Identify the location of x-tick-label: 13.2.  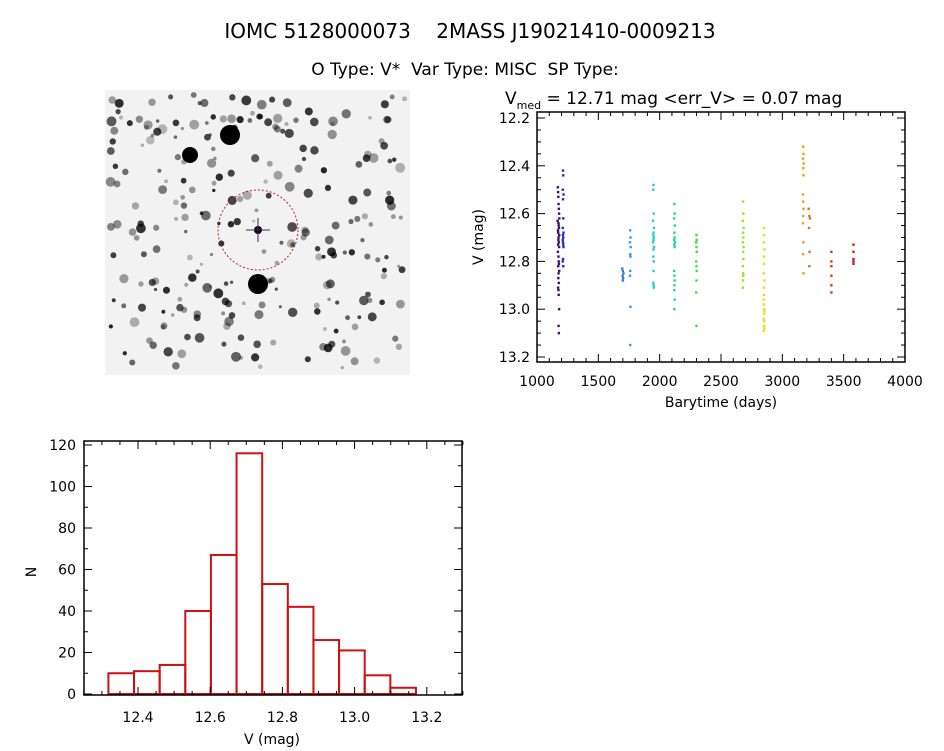
(426, 718).